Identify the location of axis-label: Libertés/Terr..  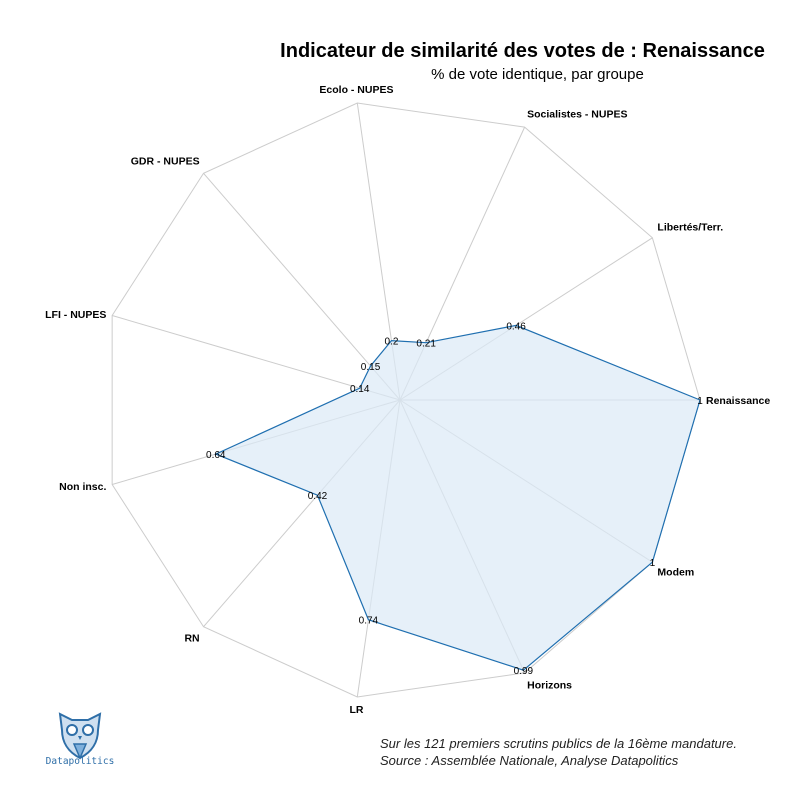
(690, 228).